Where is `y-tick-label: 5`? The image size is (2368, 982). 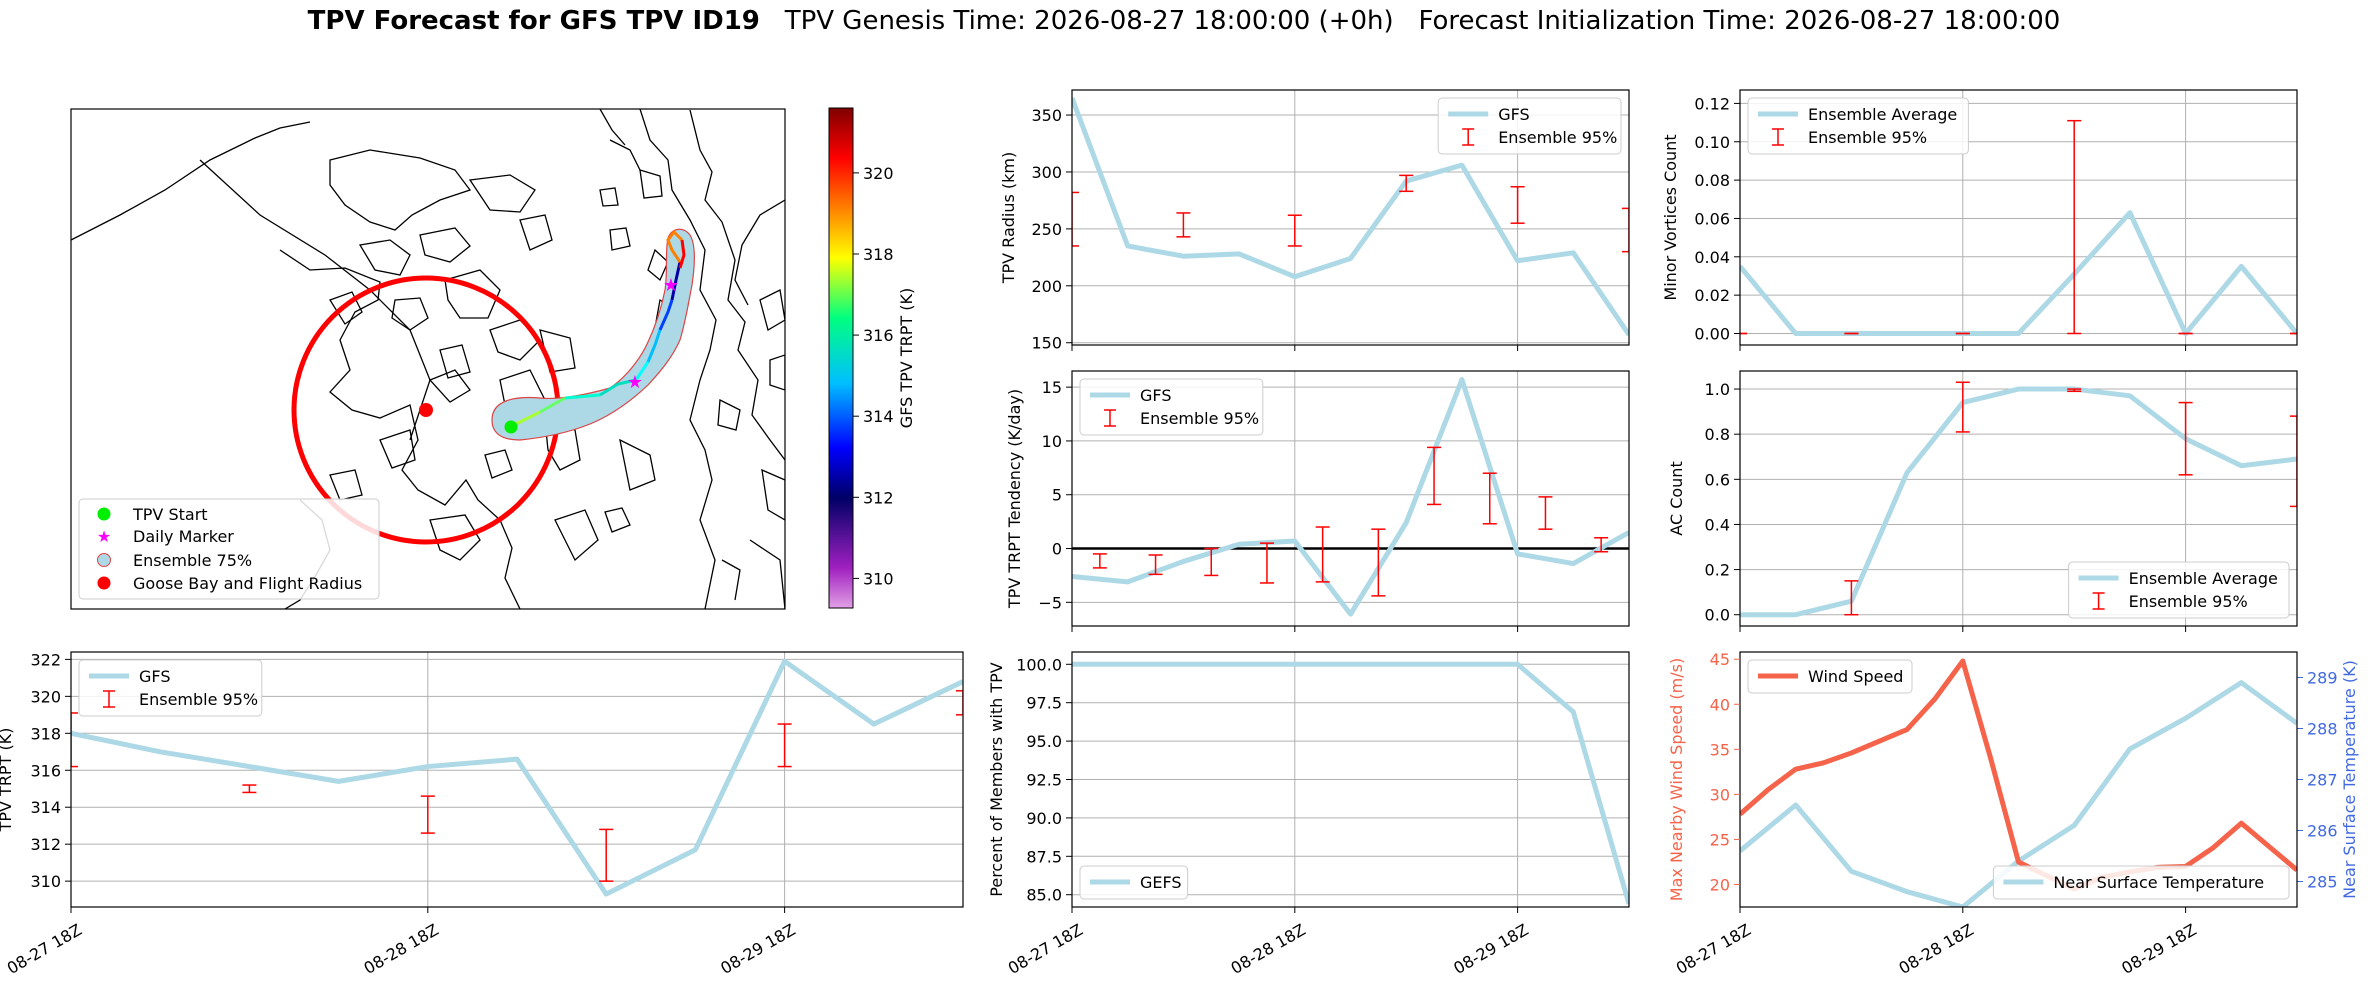
y-tick-label: 5 is located at coordinates (1057, 495).